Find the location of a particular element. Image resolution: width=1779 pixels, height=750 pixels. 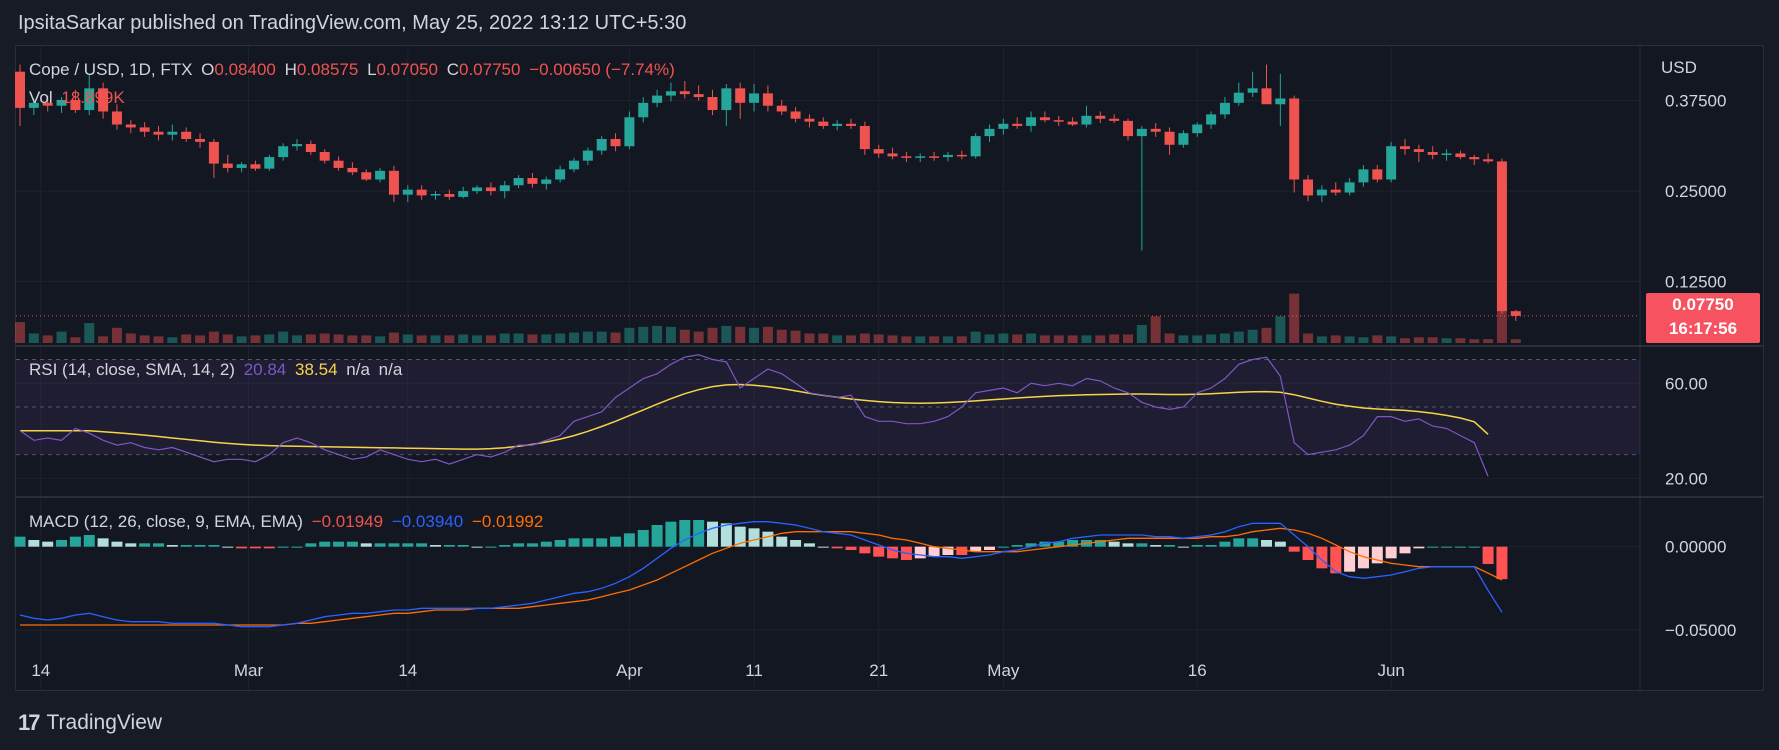

time-tick-label: Jun is located at coordinates (1390, 670).